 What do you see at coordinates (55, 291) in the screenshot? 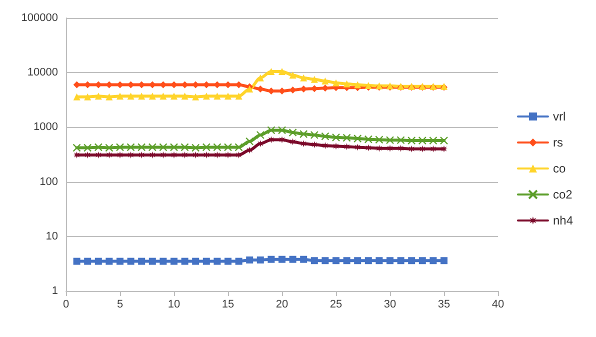
I see `y-tick-label: 1` at bounding box center [55, 291].